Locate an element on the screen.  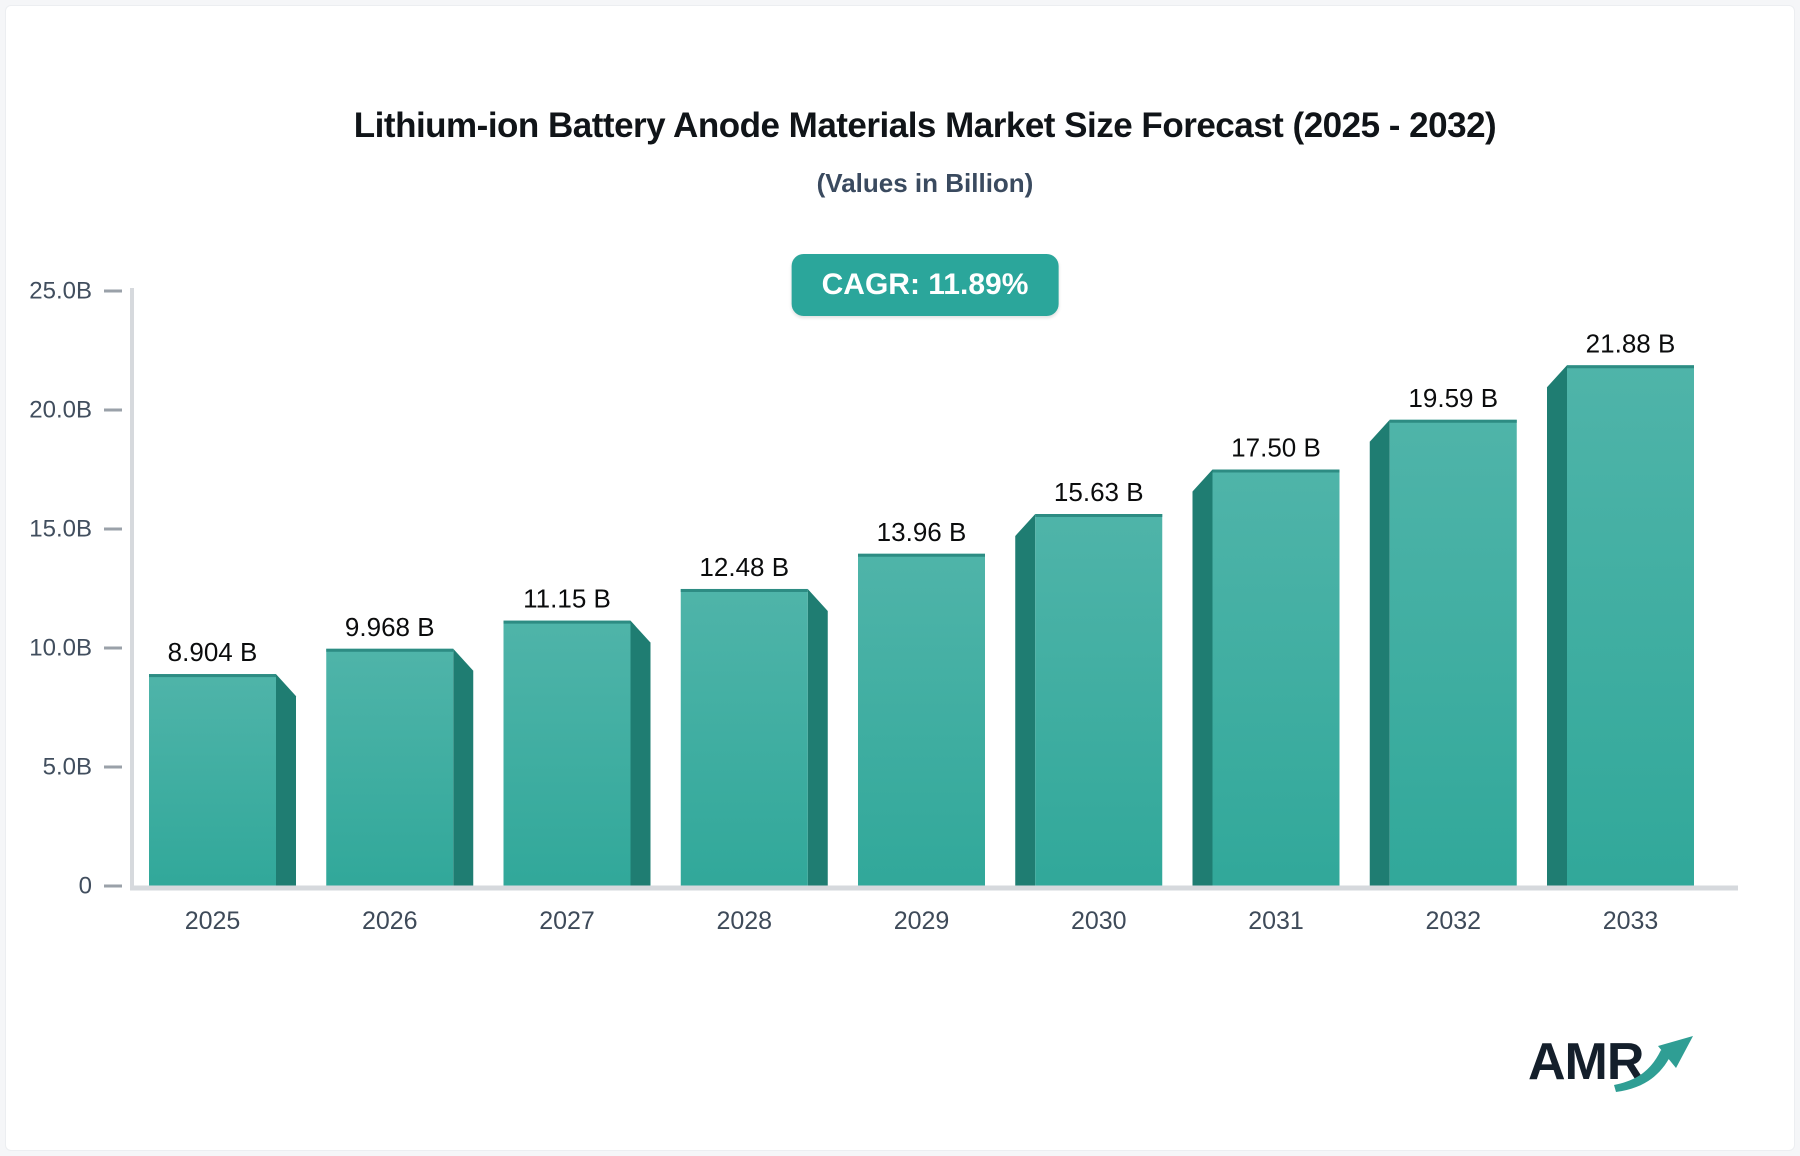
x-tick-label-2027: 2027 is located at coordinates (567, 921).